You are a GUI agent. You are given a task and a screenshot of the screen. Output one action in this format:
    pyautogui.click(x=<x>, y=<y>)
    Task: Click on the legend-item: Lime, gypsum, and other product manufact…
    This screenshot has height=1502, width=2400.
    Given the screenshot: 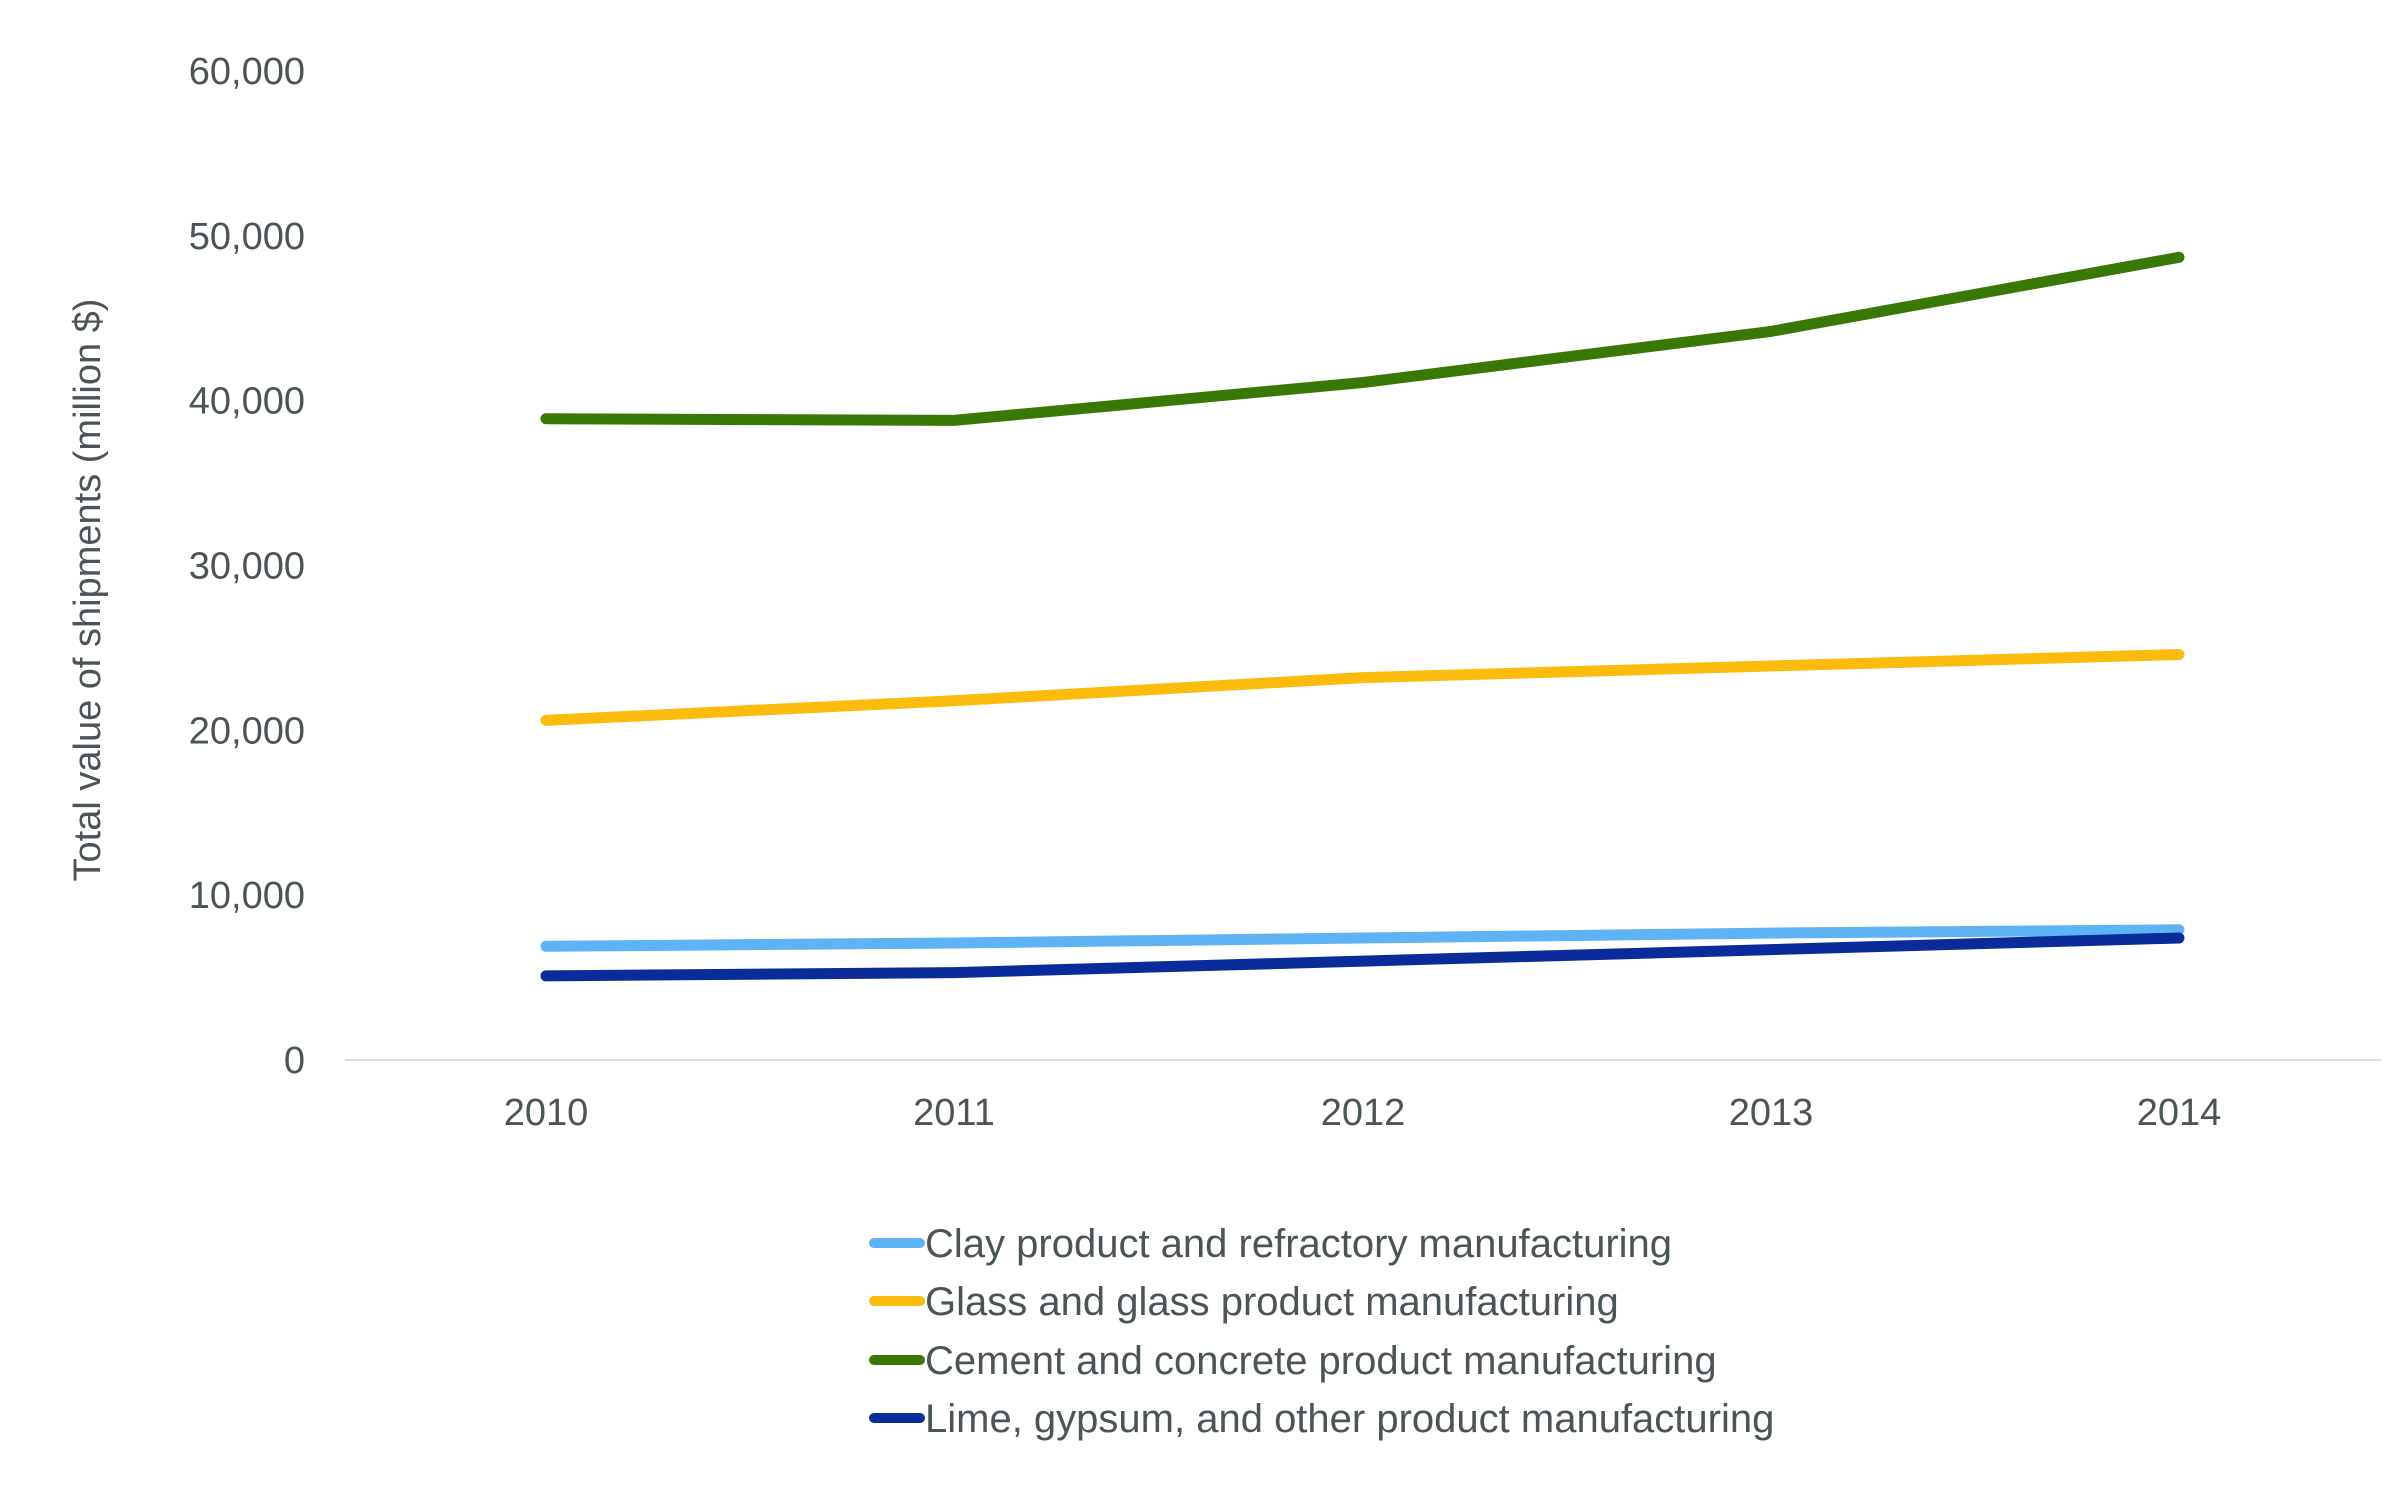 What is the action you would take?
    pyautogui.click(x=1321, y=1419)
    